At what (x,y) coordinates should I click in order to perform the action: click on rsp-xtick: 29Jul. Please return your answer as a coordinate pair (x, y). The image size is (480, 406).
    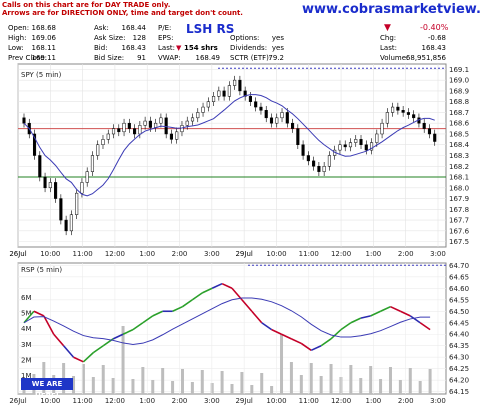
    Looking at the image, I should click on (243, 401).